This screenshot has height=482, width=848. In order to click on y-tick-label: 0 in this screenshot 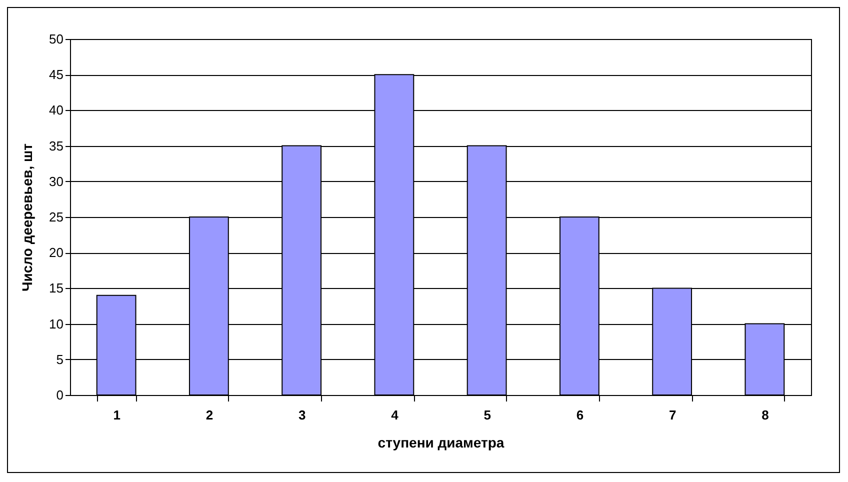, I will do `click(60, 395)`.